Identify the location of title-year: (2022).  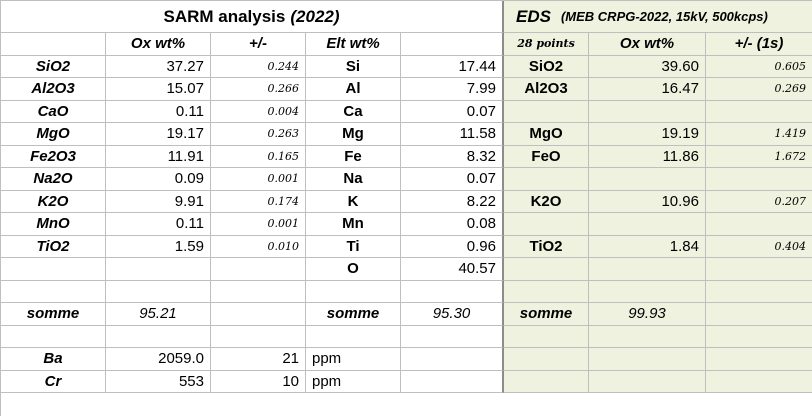
(315, 16).